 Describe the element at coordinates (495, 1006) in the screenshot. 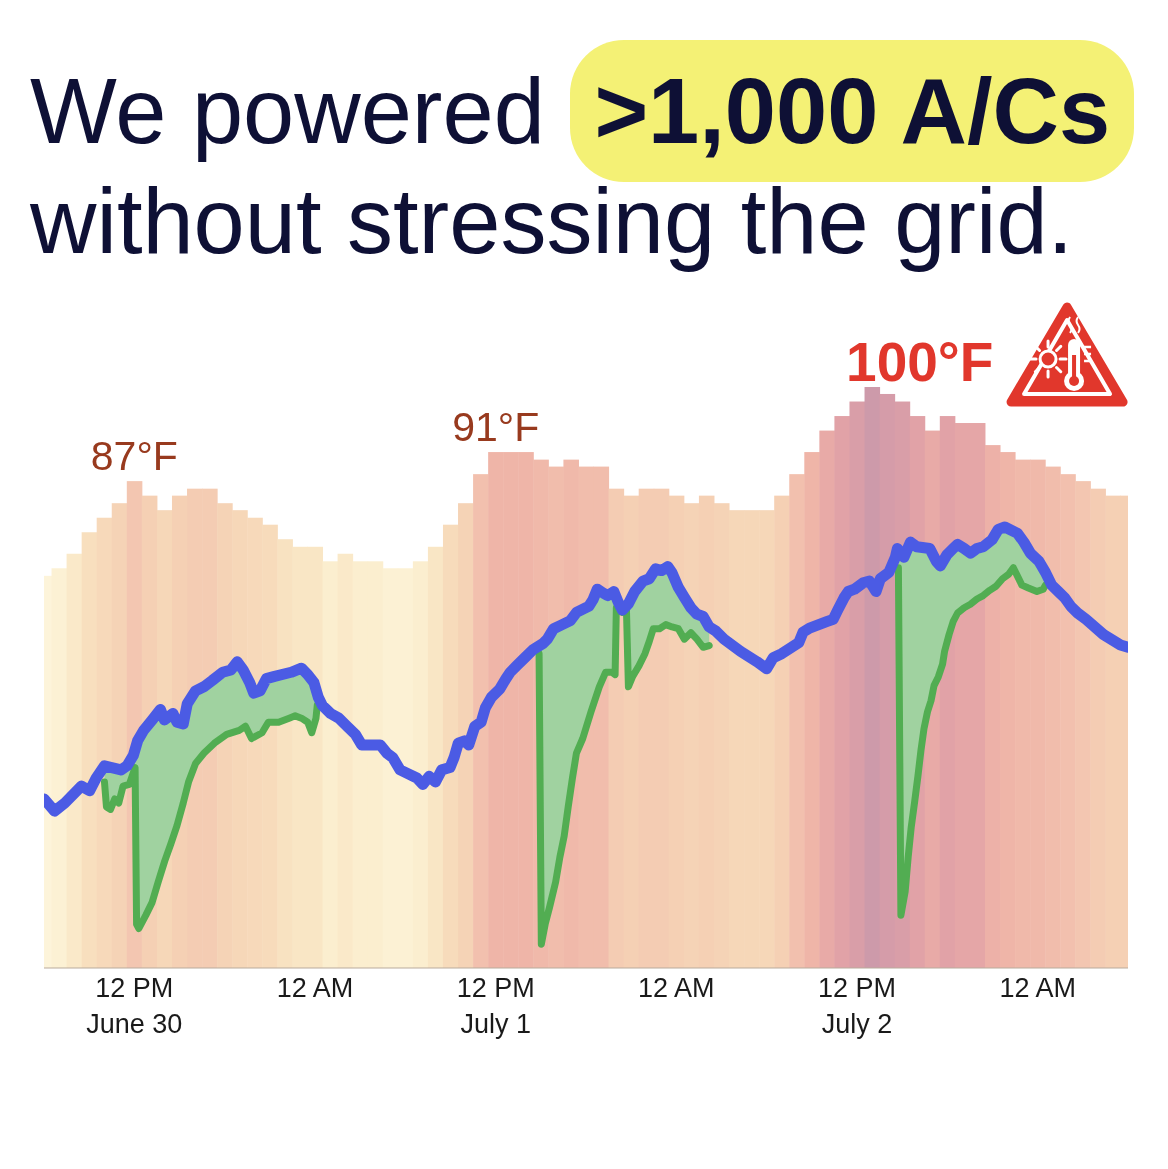

I see `x-tick-label: 12 PM July 1` at that location.